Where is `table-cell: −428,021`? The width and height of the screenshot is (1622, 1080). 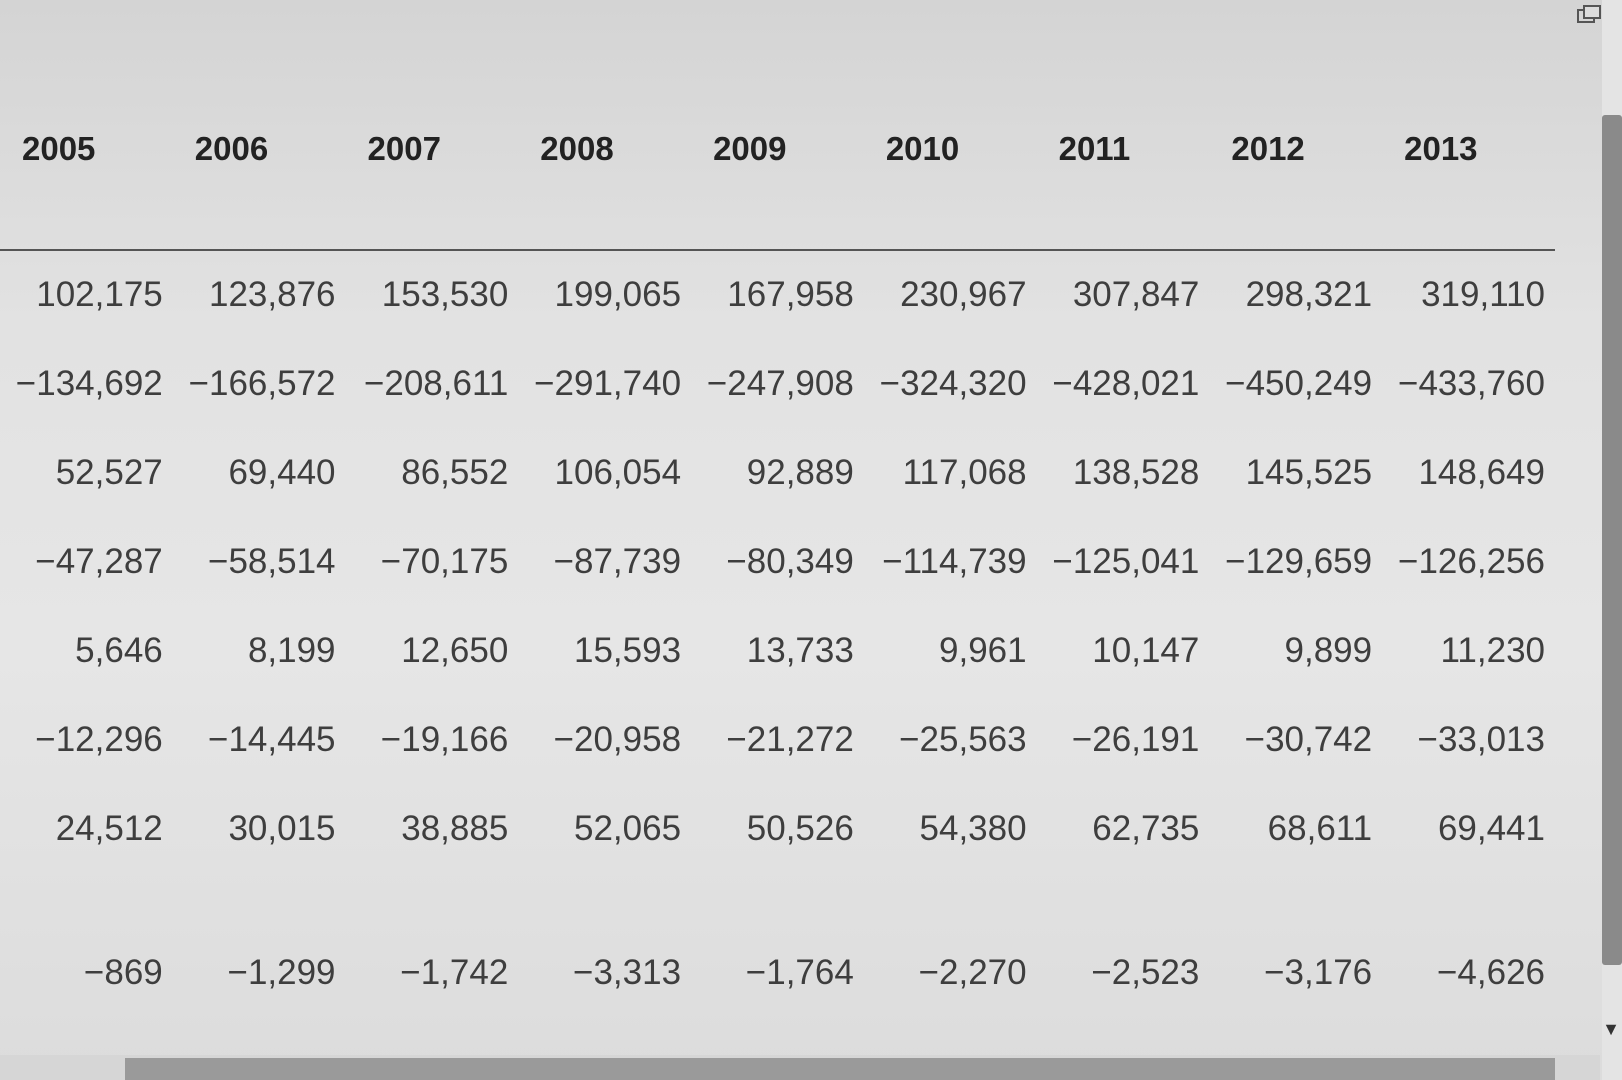
table-cell: −428,021 is located at coordinates (1126, 383).